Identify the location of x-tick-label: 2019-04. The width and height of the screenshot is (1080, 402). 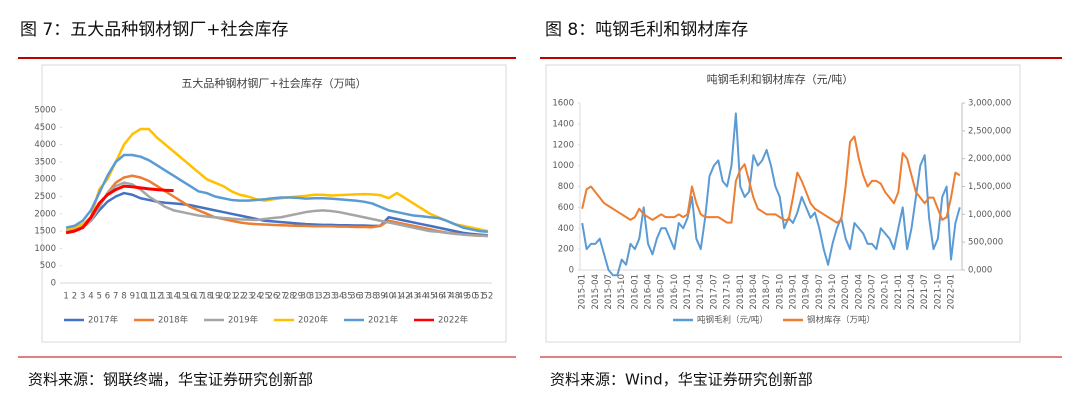
(807, 292).